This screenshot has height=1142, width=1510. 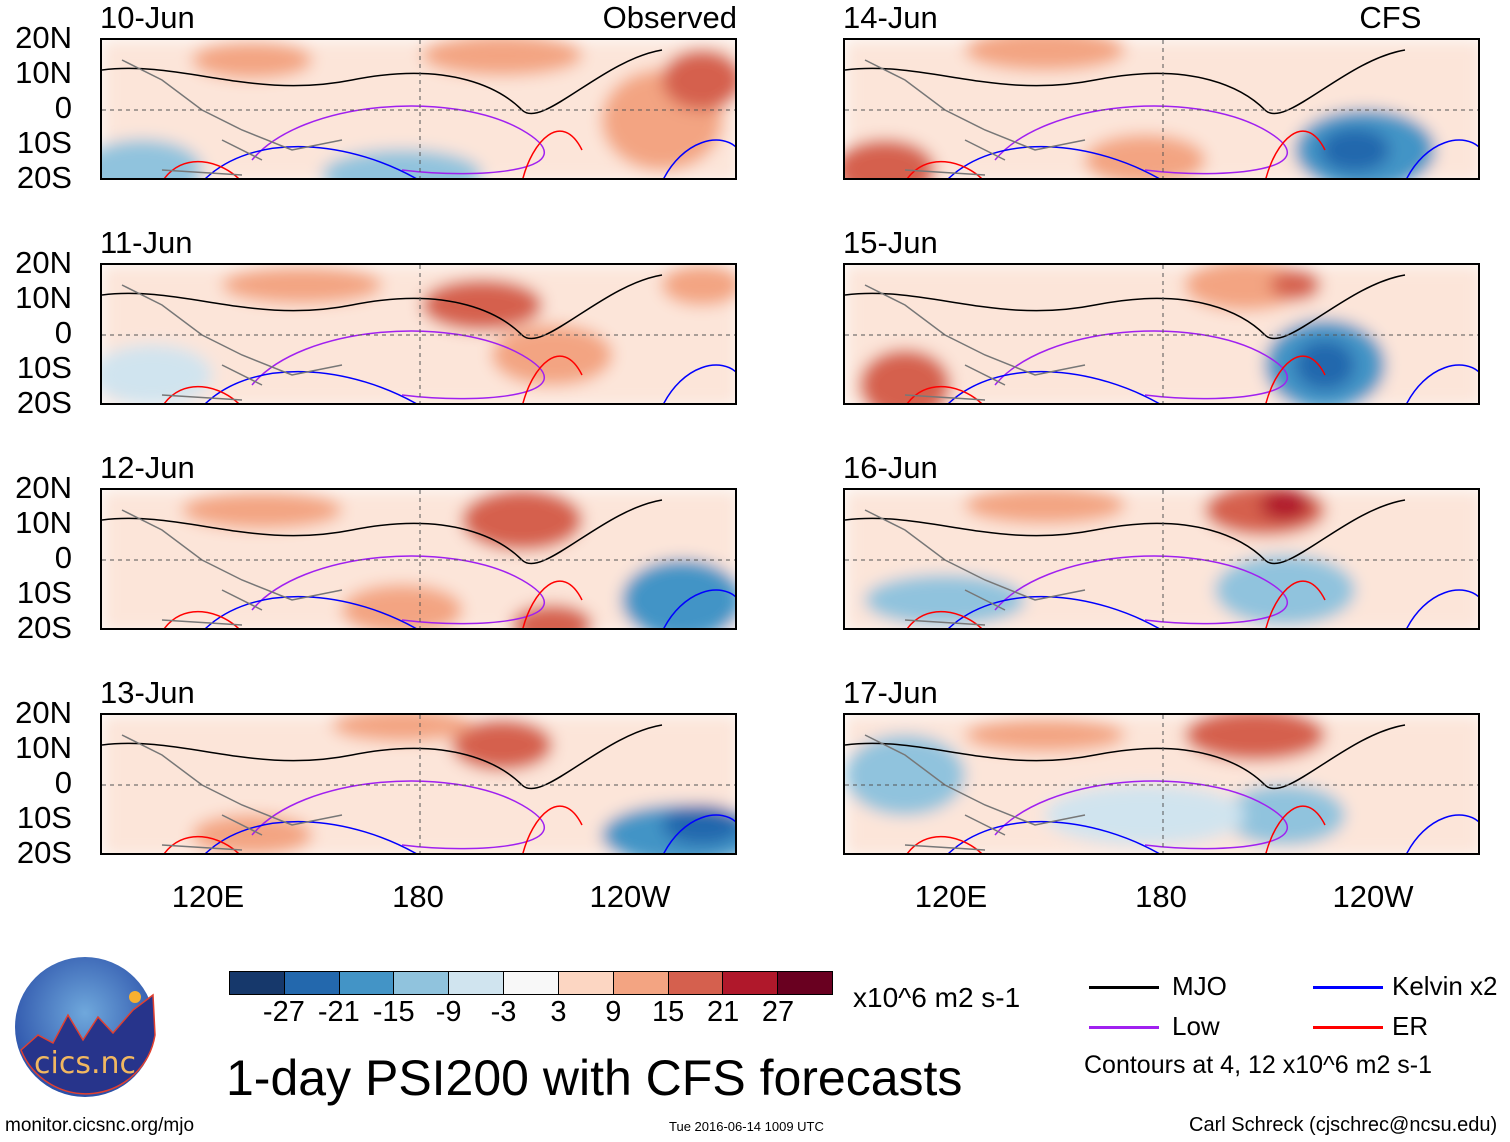 What do you see at coordinates (393, 1012) in the screenshot?
I see `colorbar-tick-label: -15` at bounding box center [393, 1012].